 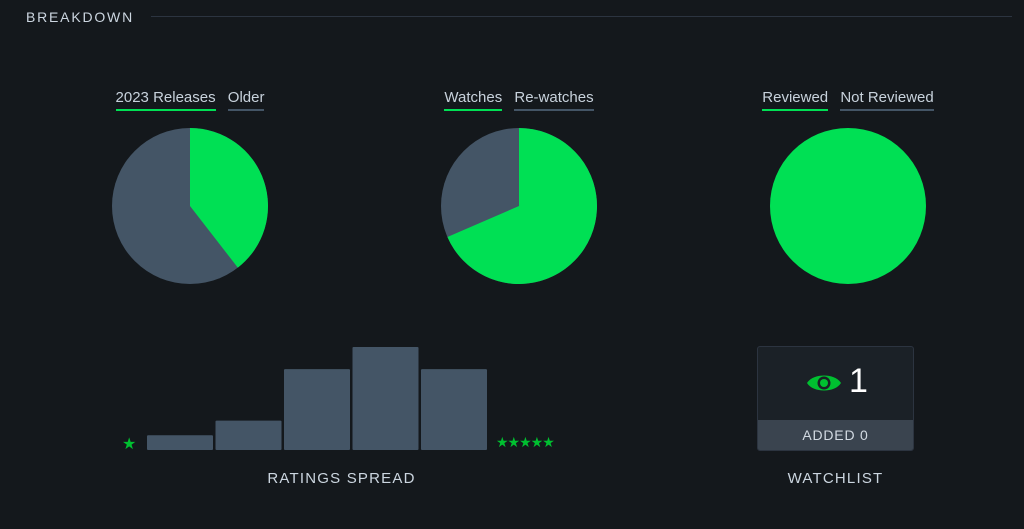 I want to click on legend-2023-releases: 2023 Releases, so click(x=165, y=99).